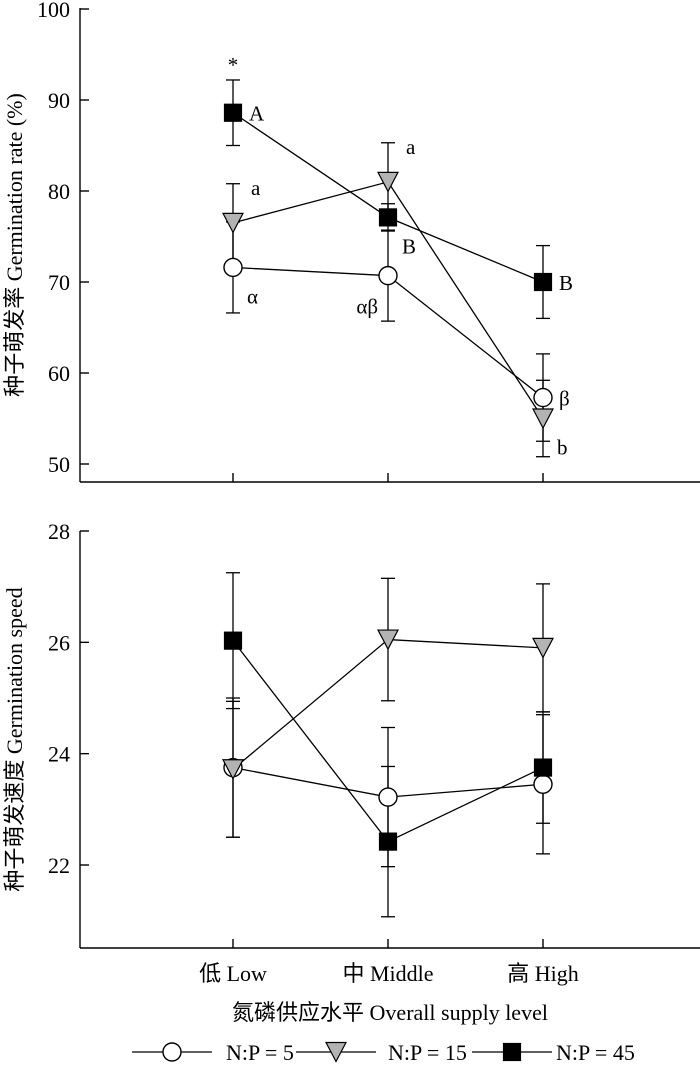 This screenshot has height=1072, width=700. Describe the element at coordinates (387, 973) in the screenshot. I see `x-tick-label: 中 Middle` at that location.